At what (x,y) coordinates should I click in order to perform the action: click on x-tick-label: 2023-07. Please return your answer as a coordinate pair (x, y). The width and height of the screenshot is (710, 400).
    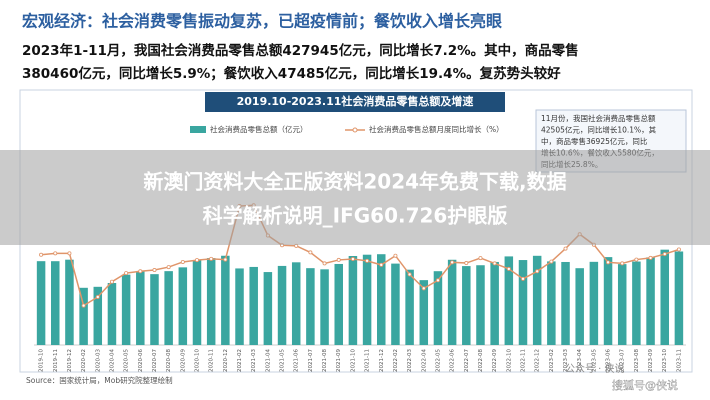
    Looking at the image, I should click on (623, 360).